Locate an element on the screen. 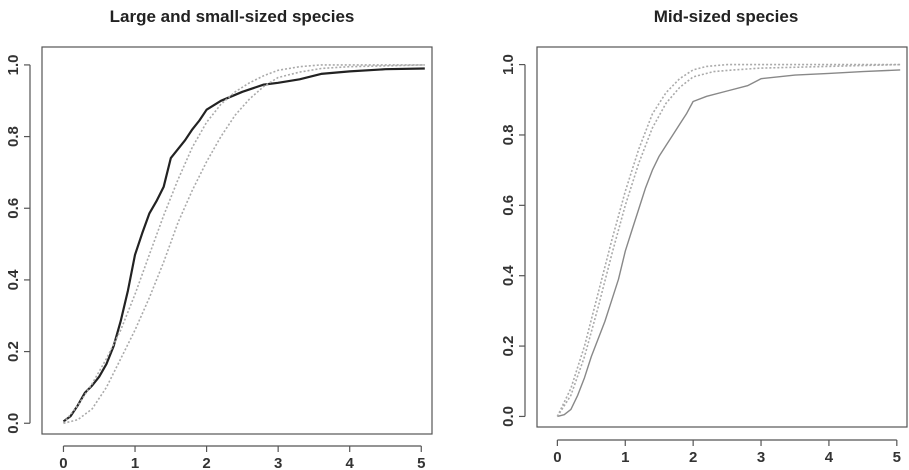 The width and height of the screenshot is (909, 470). chart-title: Mid-sized species is located at coordinates (726, 16).